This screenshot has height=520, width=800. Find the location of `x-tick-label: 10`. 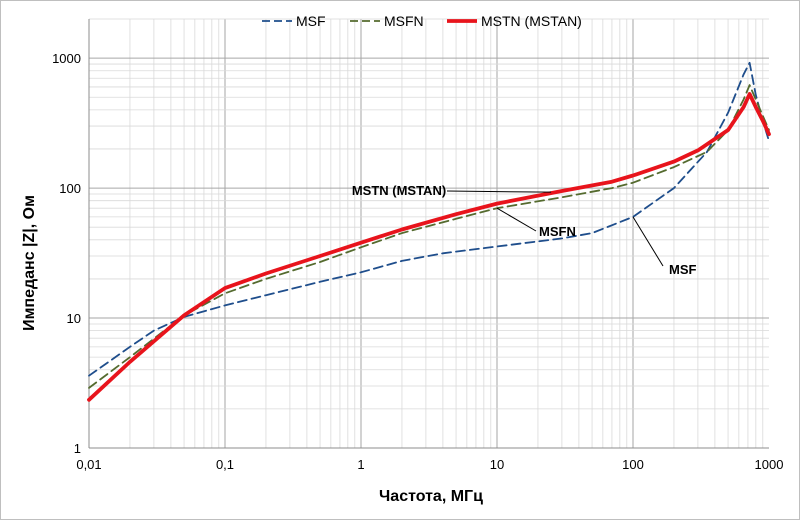

x-tick-label: 10 is located at coordinates (497, 464).